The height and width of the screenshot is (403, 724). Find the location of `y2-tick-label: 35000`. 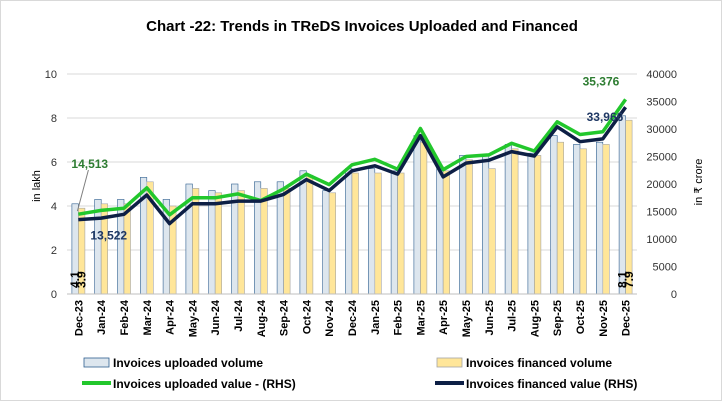

y2-tick-label: 35000 is located at coordinates (661, 103).